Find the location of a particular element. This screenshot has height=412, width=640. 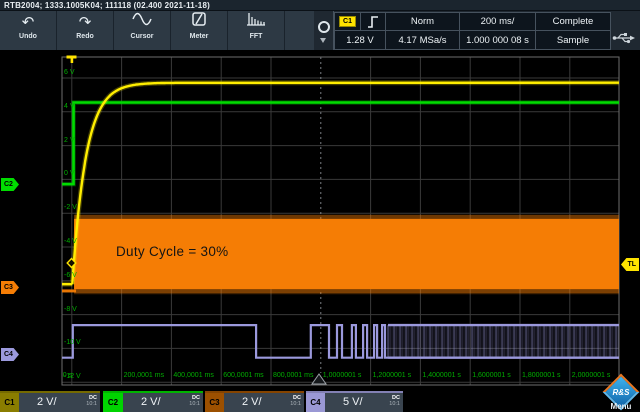

volt-axis-label: -10 V is located at coordinates (72, 343).